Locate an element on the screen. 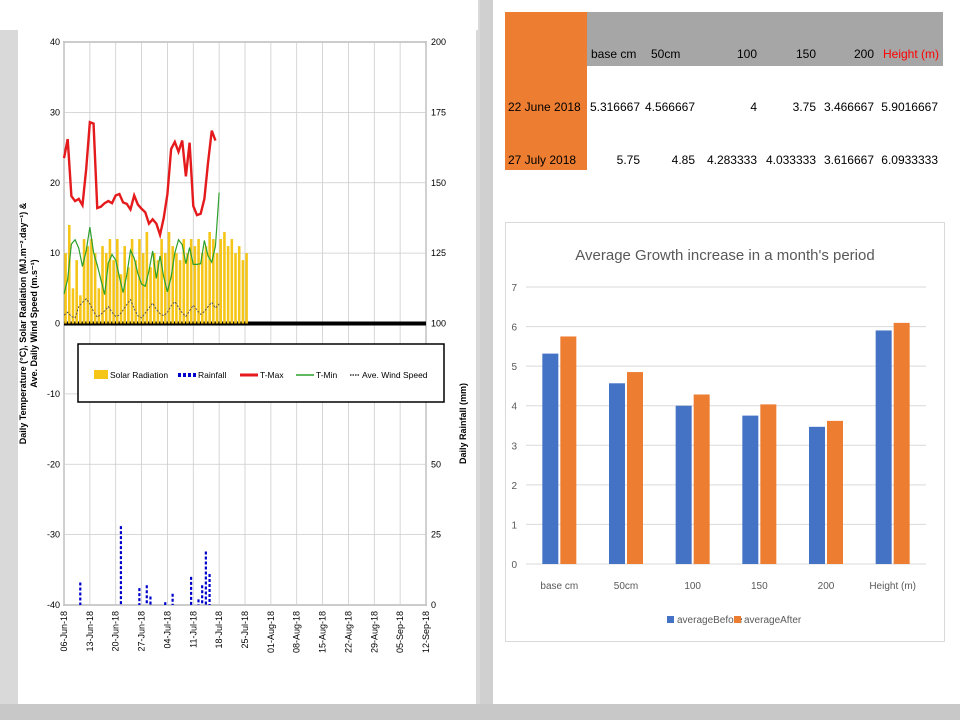  table-row2-base: 5.75 is located at coordinates (628, 160).